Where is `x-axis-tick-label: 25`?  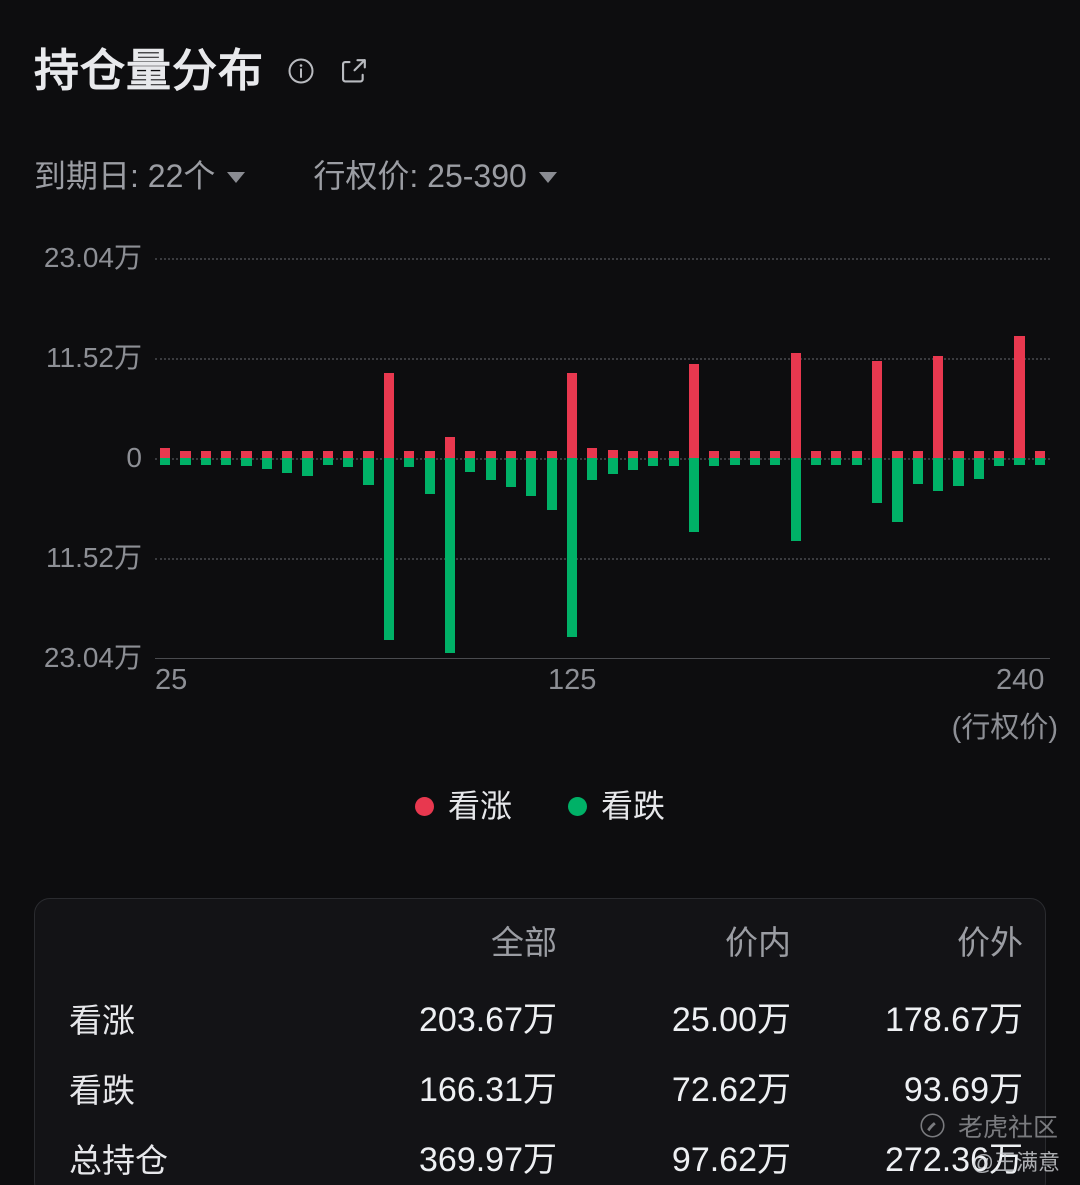
x-axis-tick-label: 25 is located at coordinates (171, 680).